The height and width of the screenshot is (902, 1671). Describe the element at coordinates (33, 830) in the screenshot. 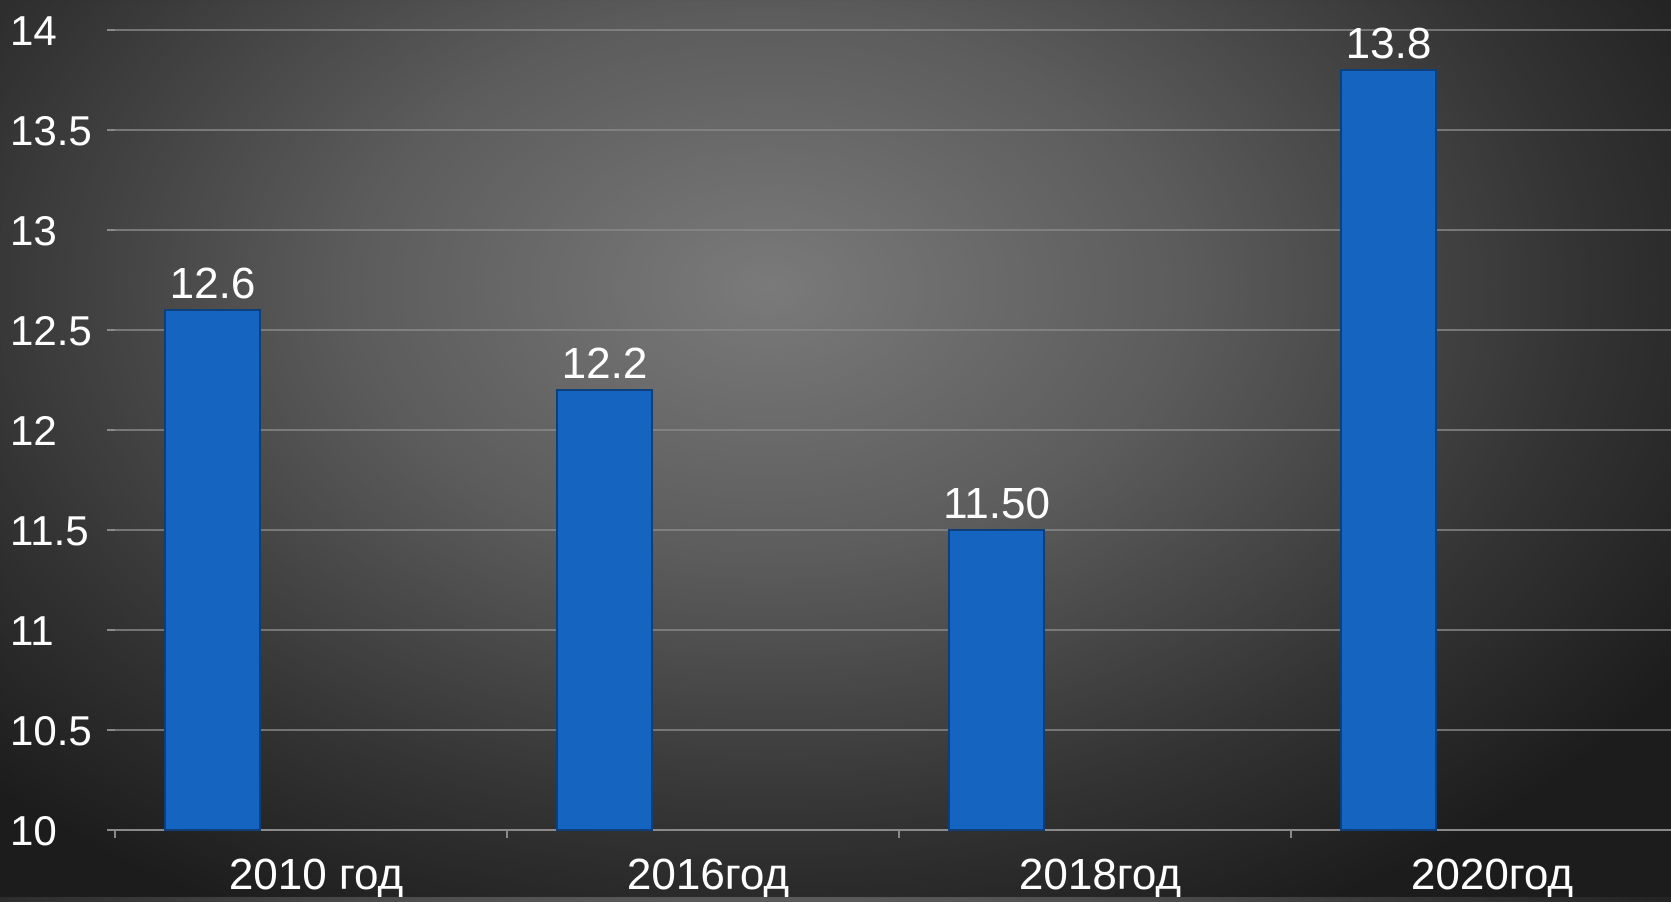

I see `y-tick-label: 10` at that location.